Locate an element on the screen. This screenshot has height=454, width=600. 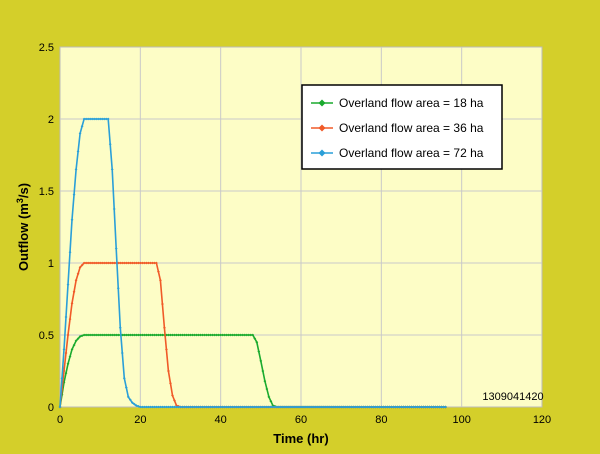
legend-label: Overland flow area = 36 ha is located at coordinates (411, 128).